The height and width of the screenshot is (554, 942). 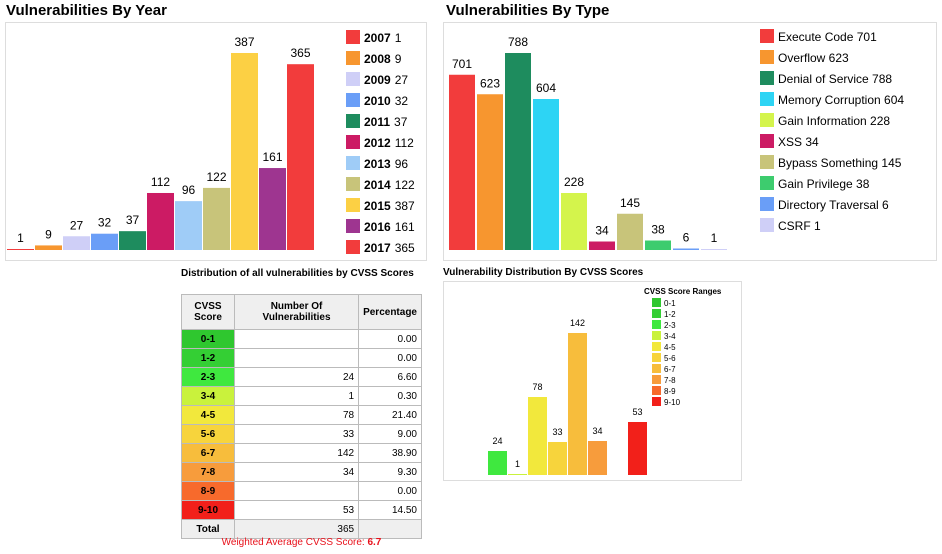 I want to click on table-row: 6-7 142 38.90, so click(x=301, y=453).